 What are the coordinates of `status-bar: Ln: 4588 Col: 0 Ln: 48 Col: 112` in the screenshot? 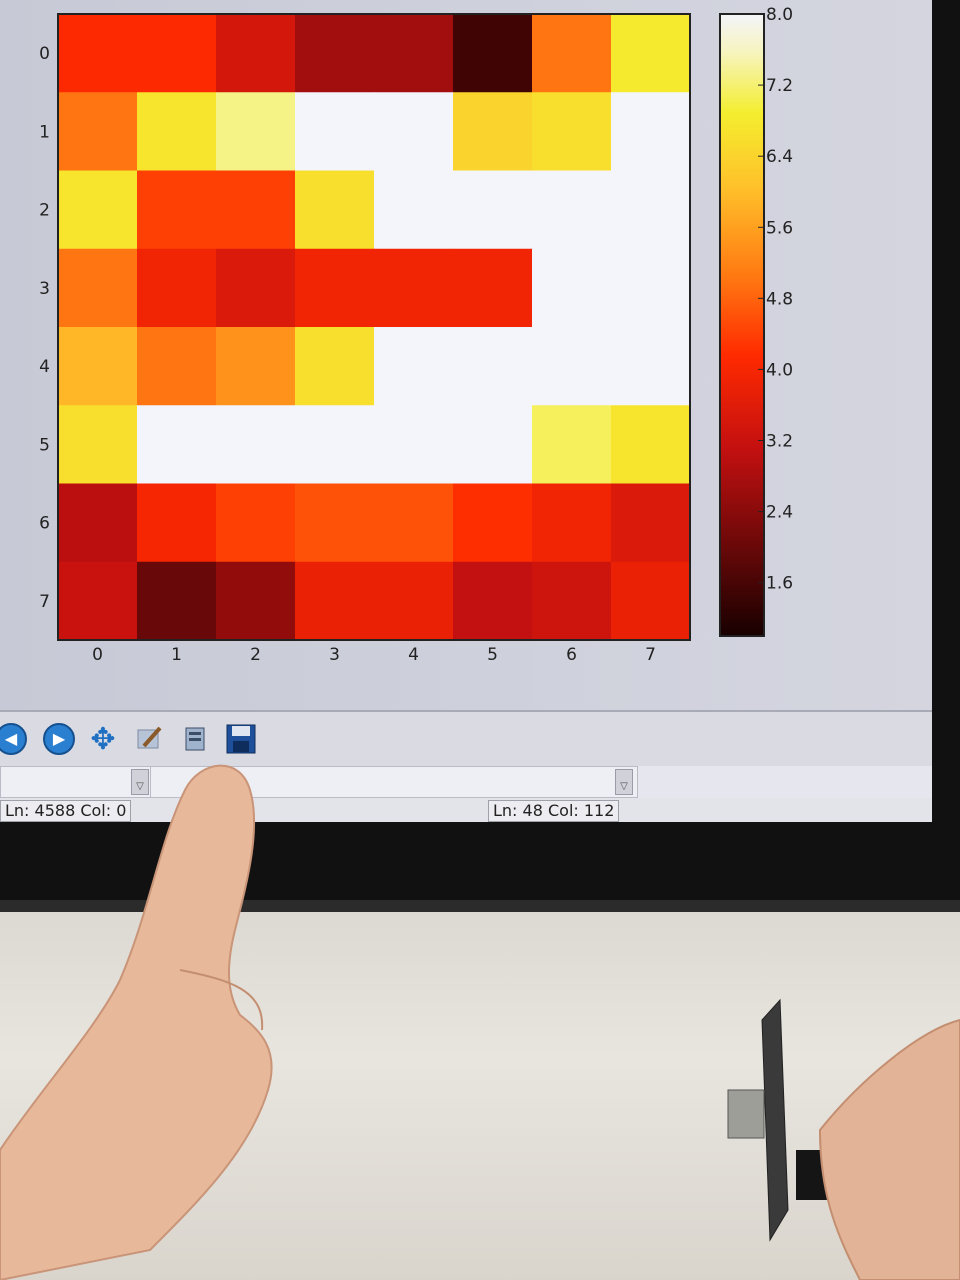 It's located at (466, 810).